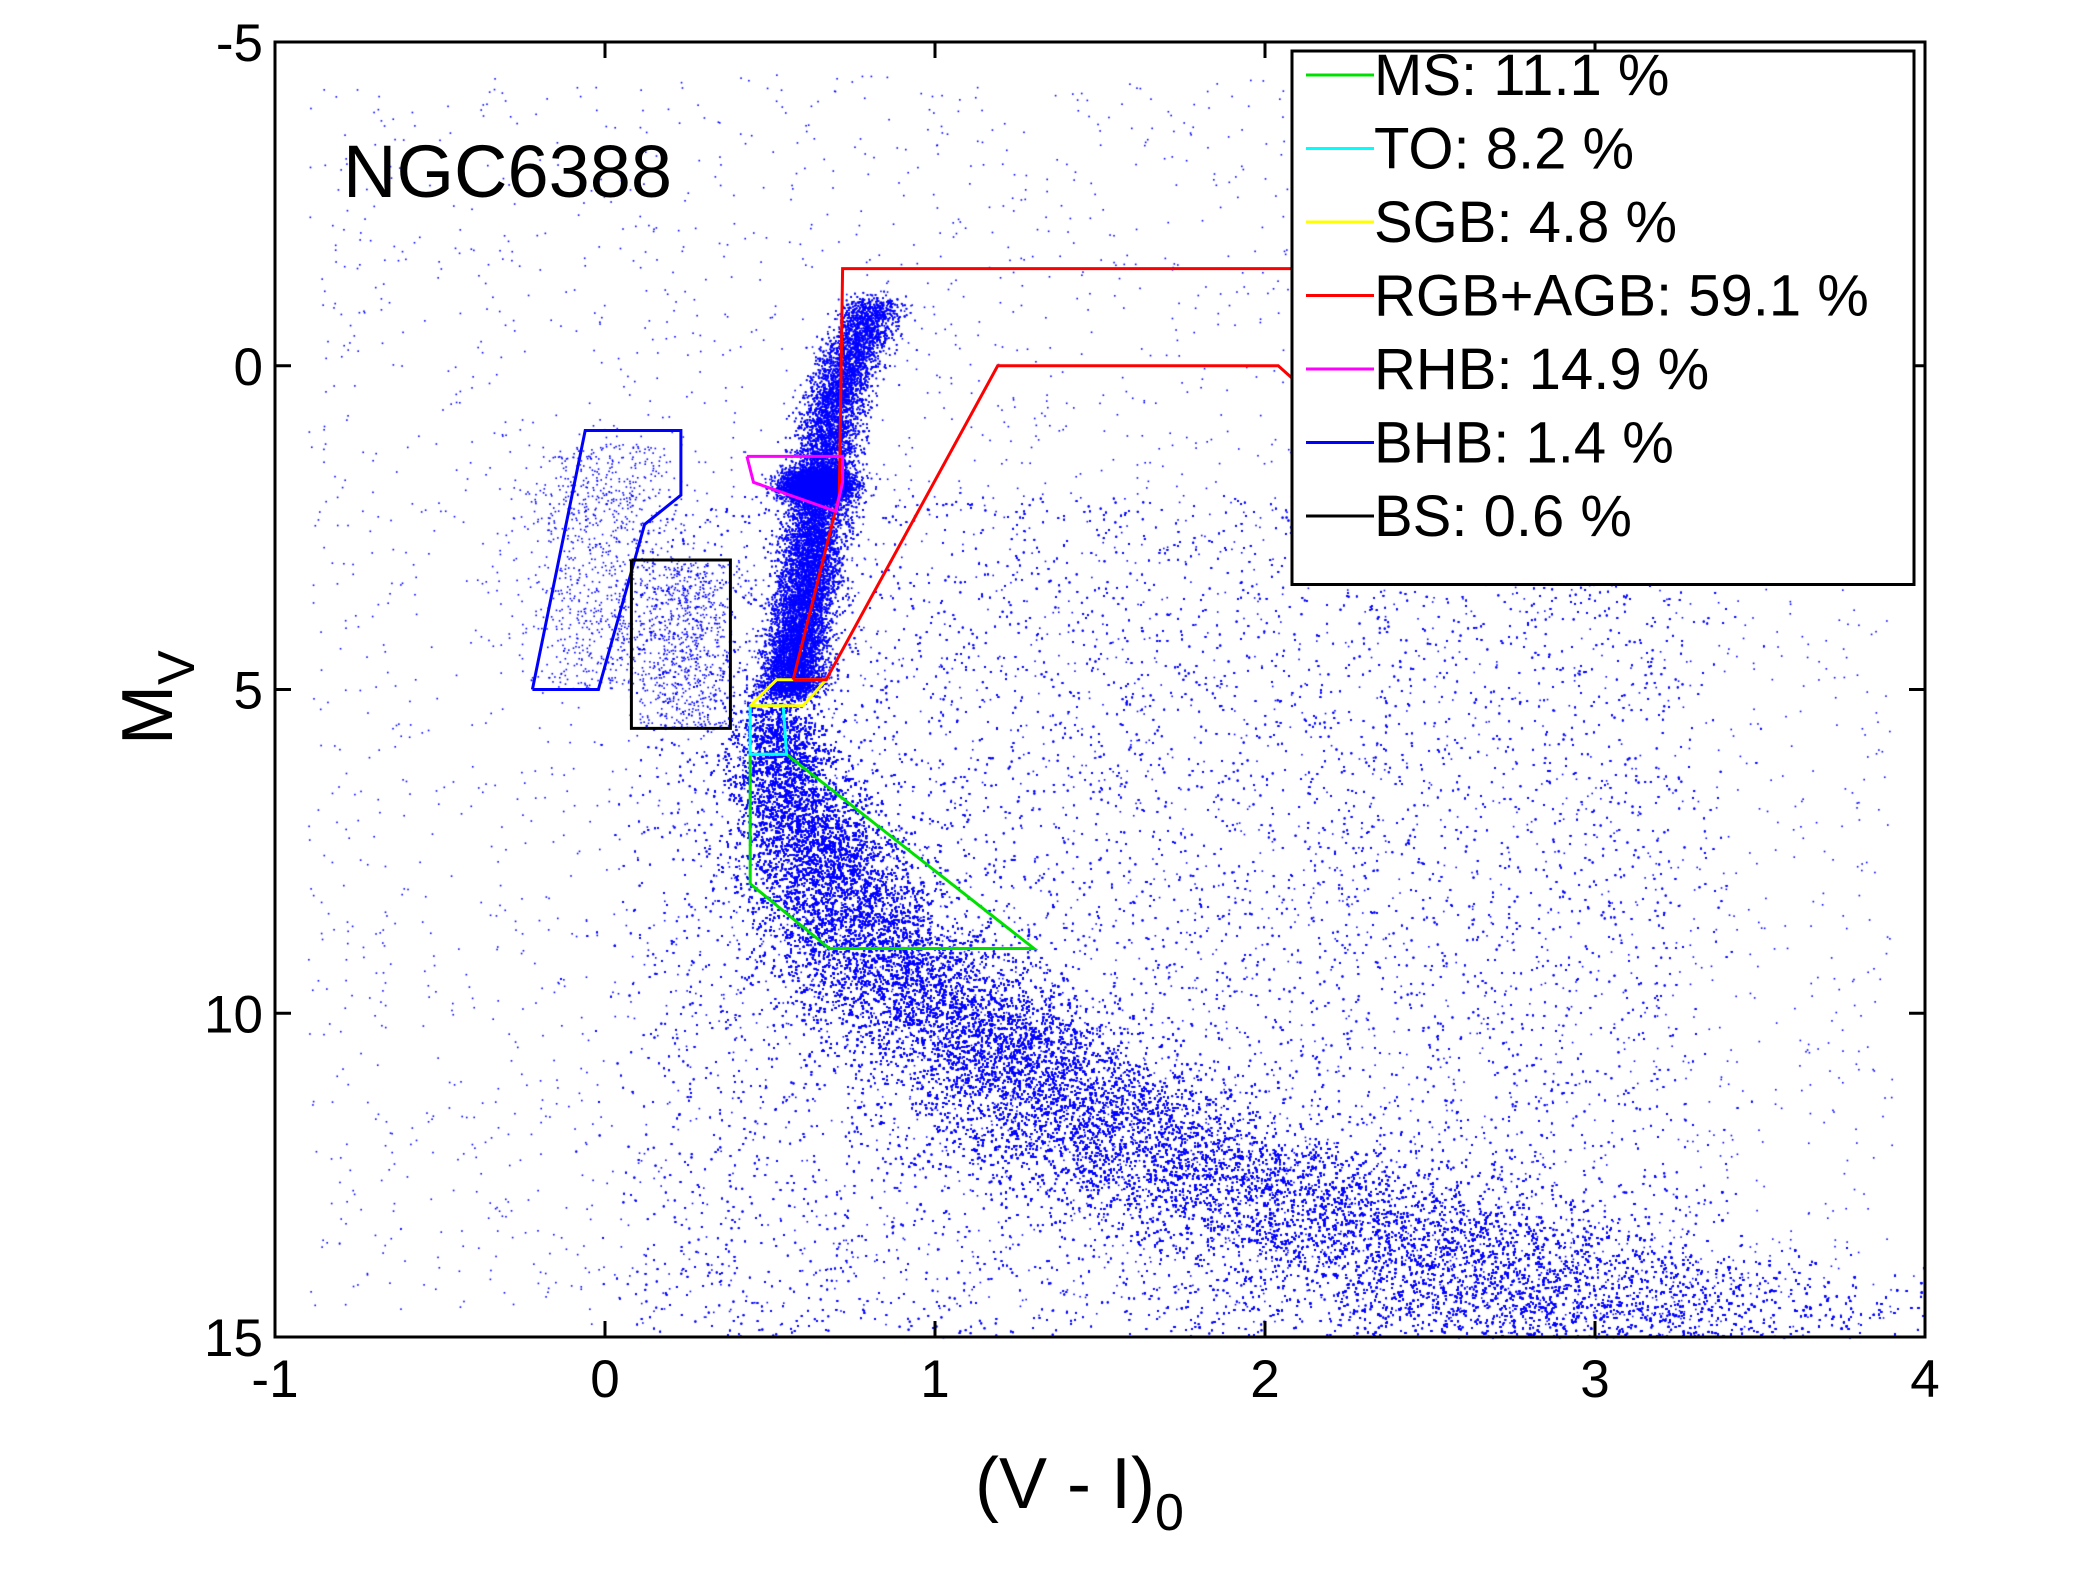 The image size is (2100, 1570). I want to click on y-tick-label: 10, so click(233, 1014).